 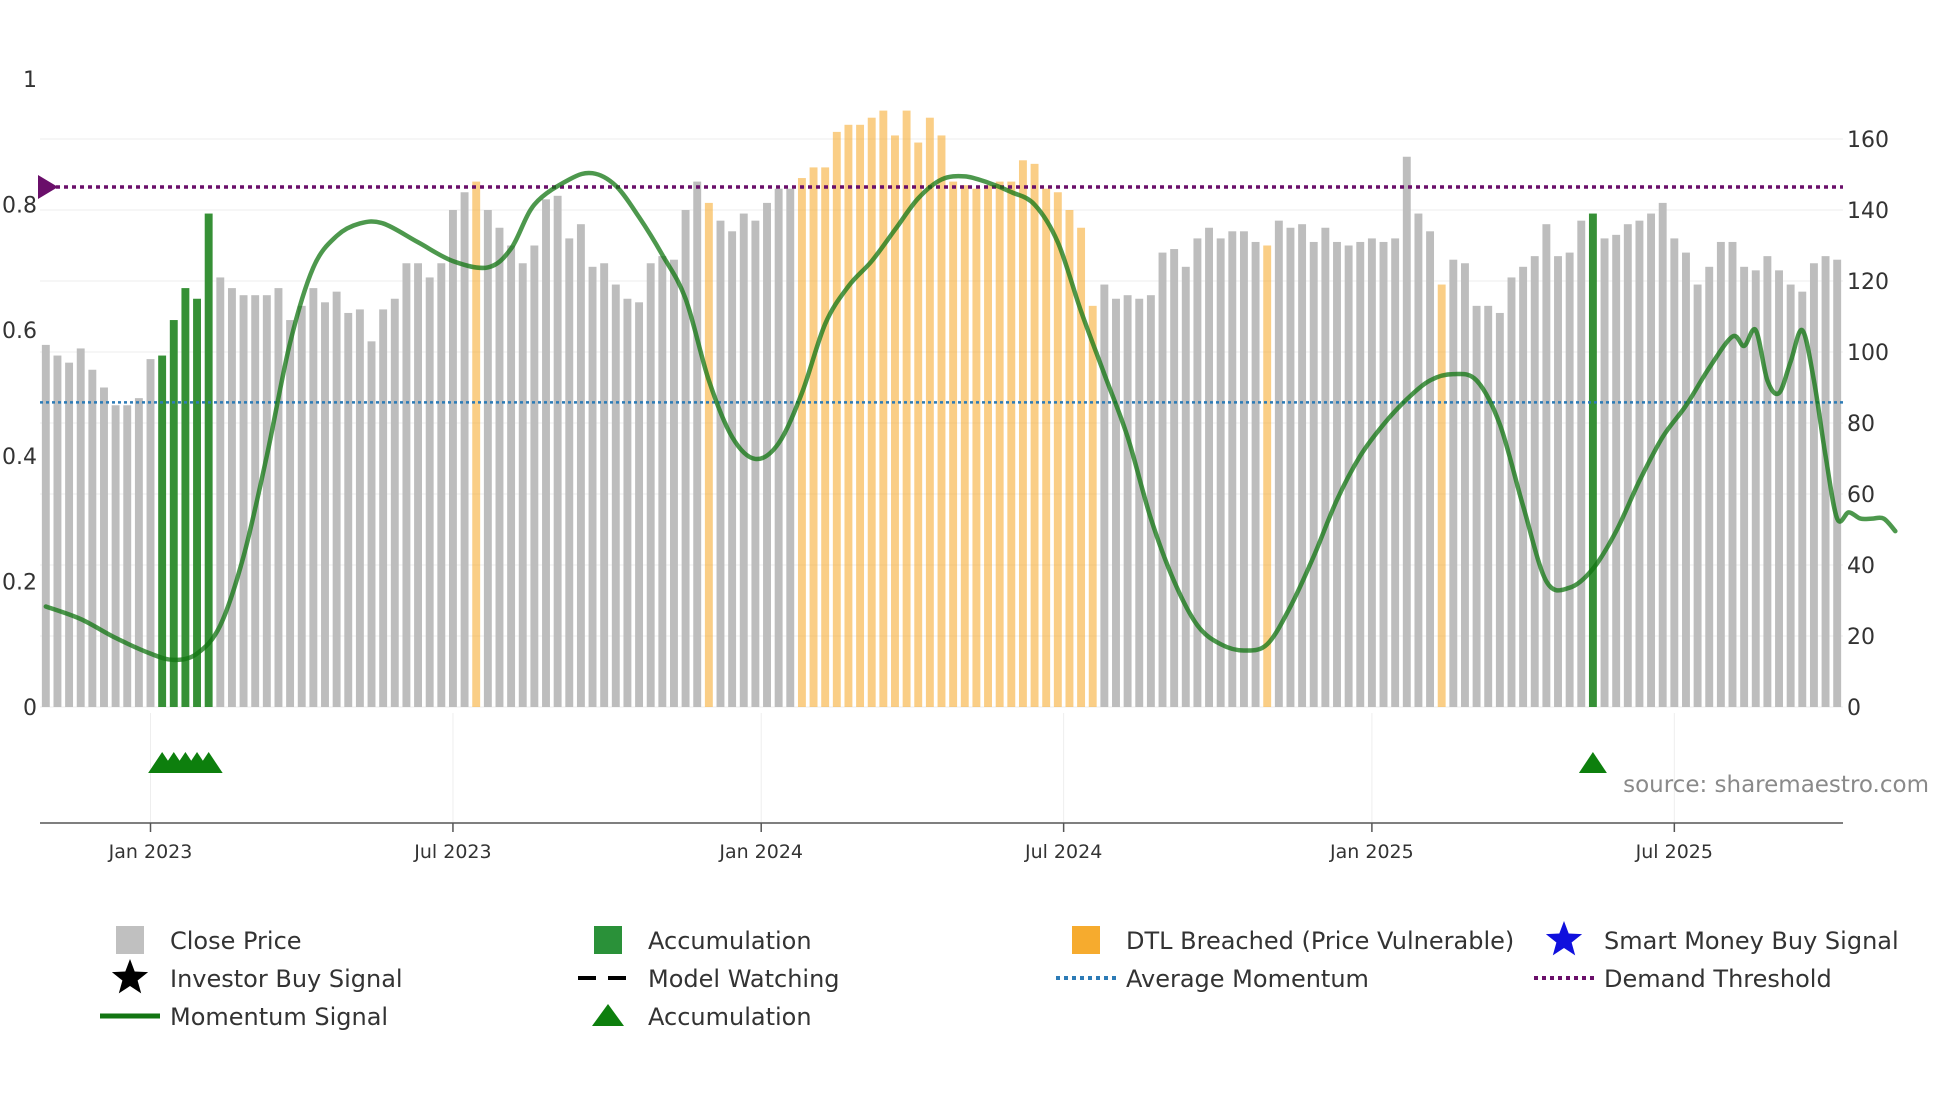 What do you see at coordinates (19, 394) in the screenshot?
I see `left-axis-ticks: 0 0.2 0.4 0.6 0.8 1` at bounding box center [19, 394].